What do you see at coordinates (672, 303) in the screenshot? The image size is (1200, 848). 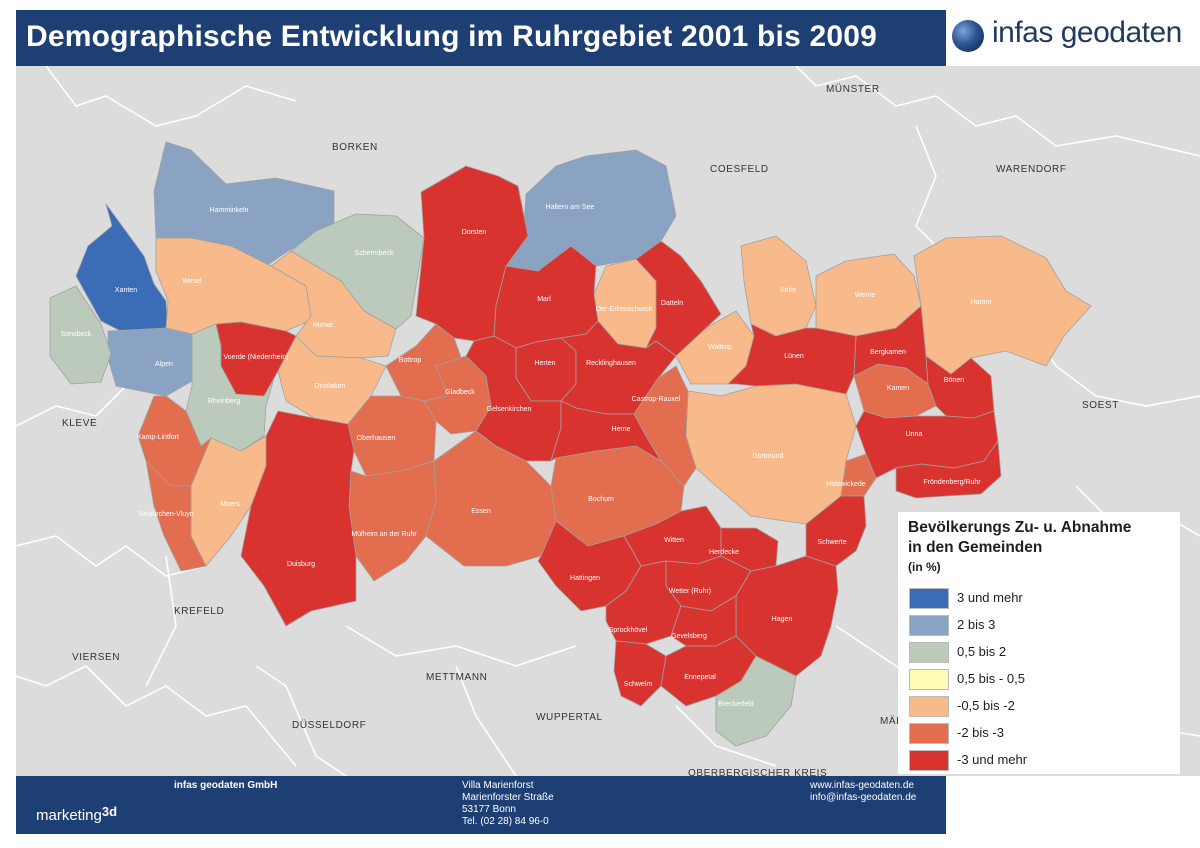 I see `municipality-label: Datteln` at bounding box center [672, 303].